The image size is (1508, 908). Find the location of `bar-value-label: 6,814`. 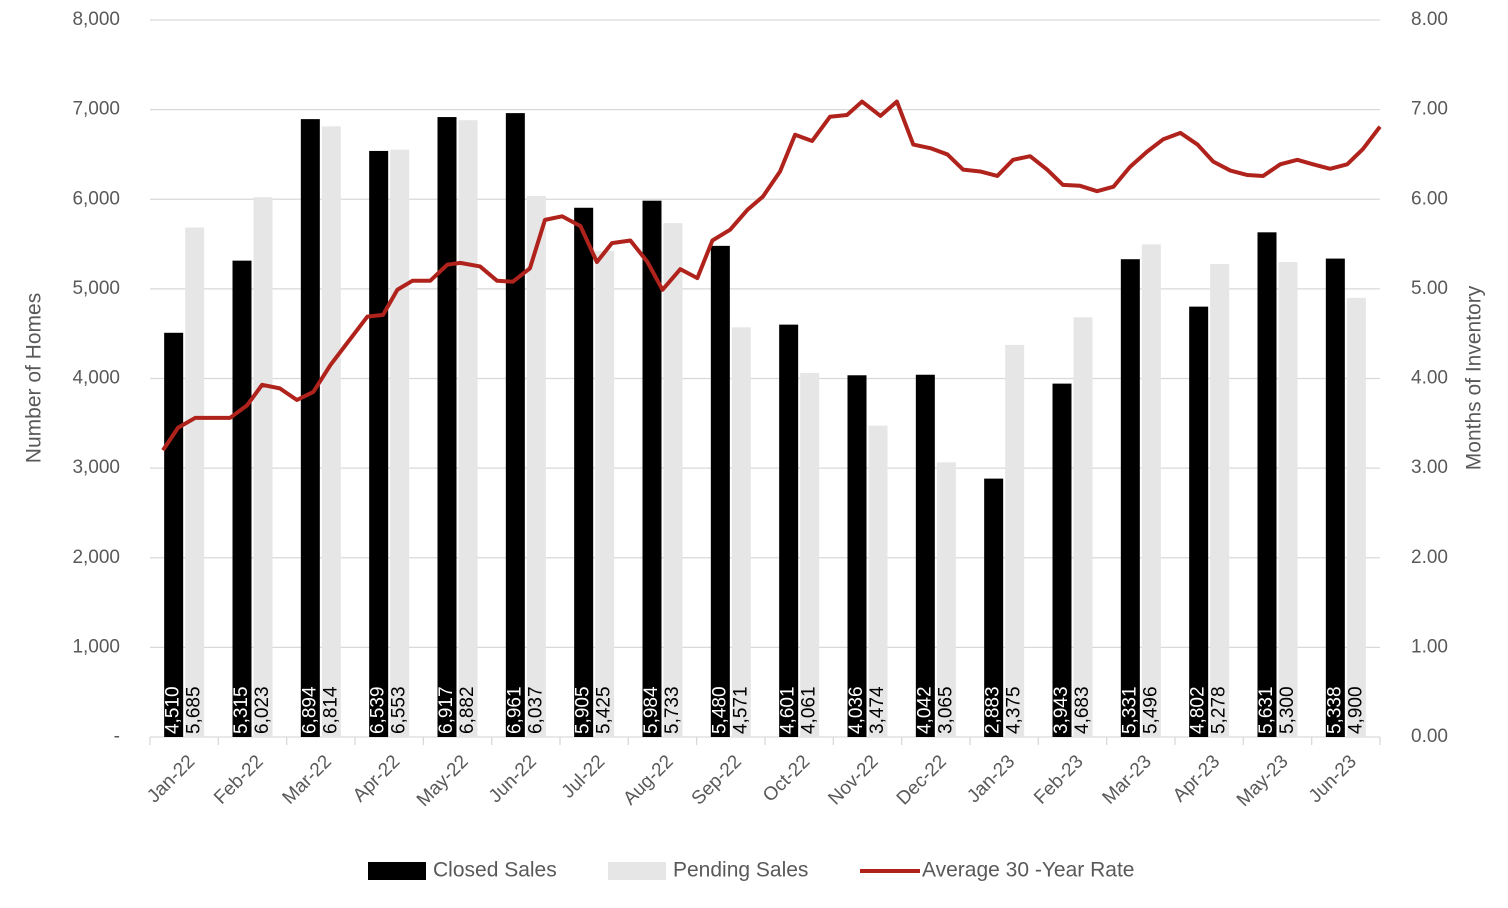

bar-value-label: 6,814 is located at coordinates (330, 710).